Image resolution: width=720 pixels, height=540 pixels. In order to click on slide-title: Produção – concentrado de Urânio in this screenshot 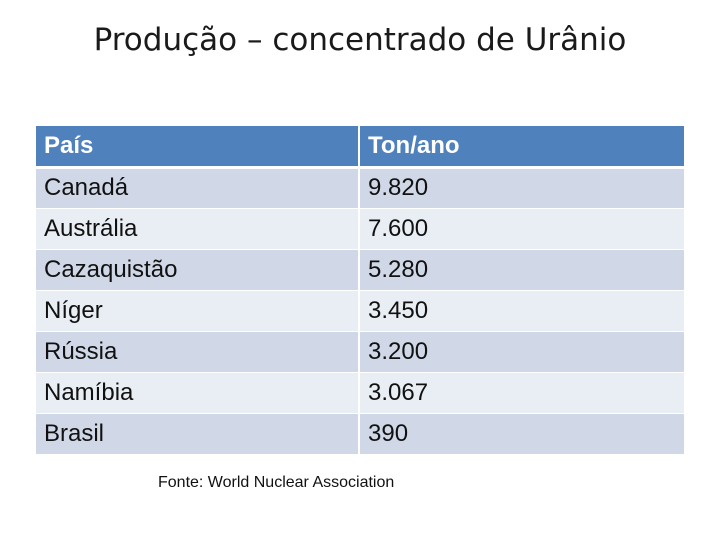, I will do `click(360, 40)`.